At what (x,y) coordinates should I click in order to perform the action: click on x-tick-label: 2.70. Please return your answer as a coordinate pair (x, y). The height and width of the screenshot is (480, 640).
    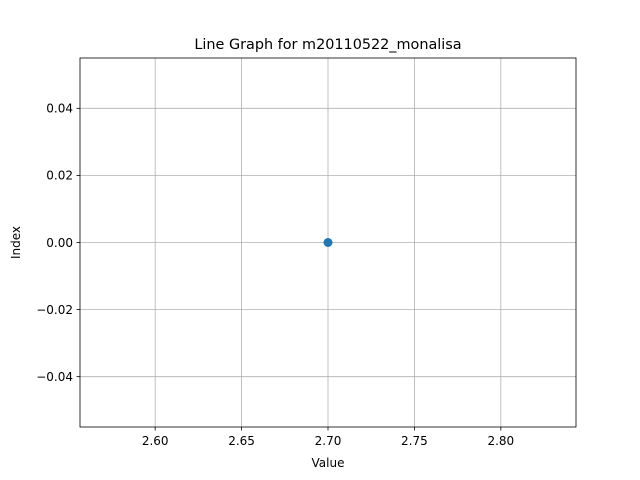
    Looking at the image, I should click on (328, 441).